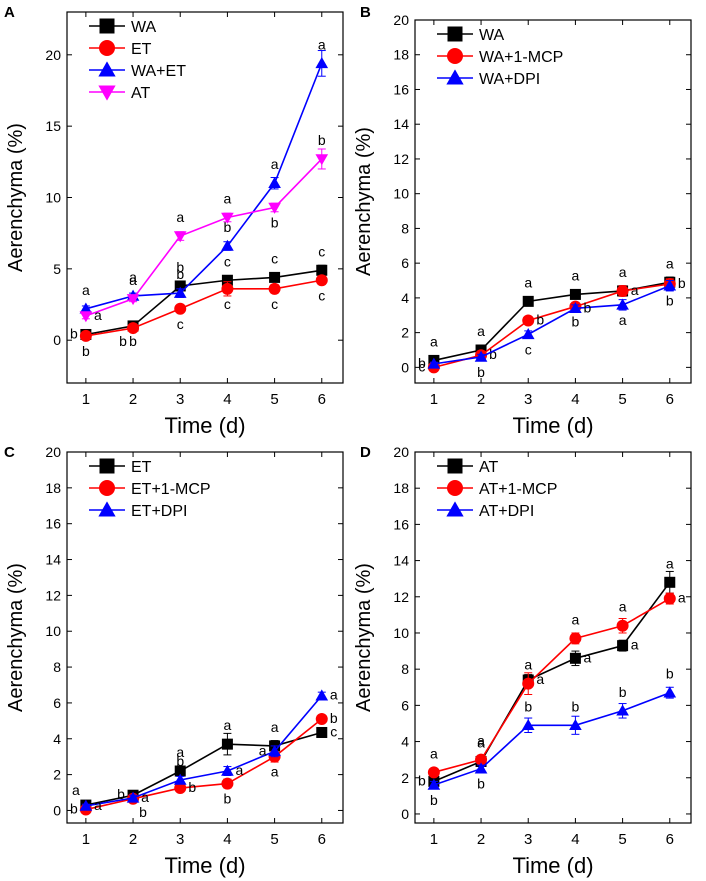 The image size is (706, 881). I want to click on legend-label: ET+1-MCP, so click(171, 489).